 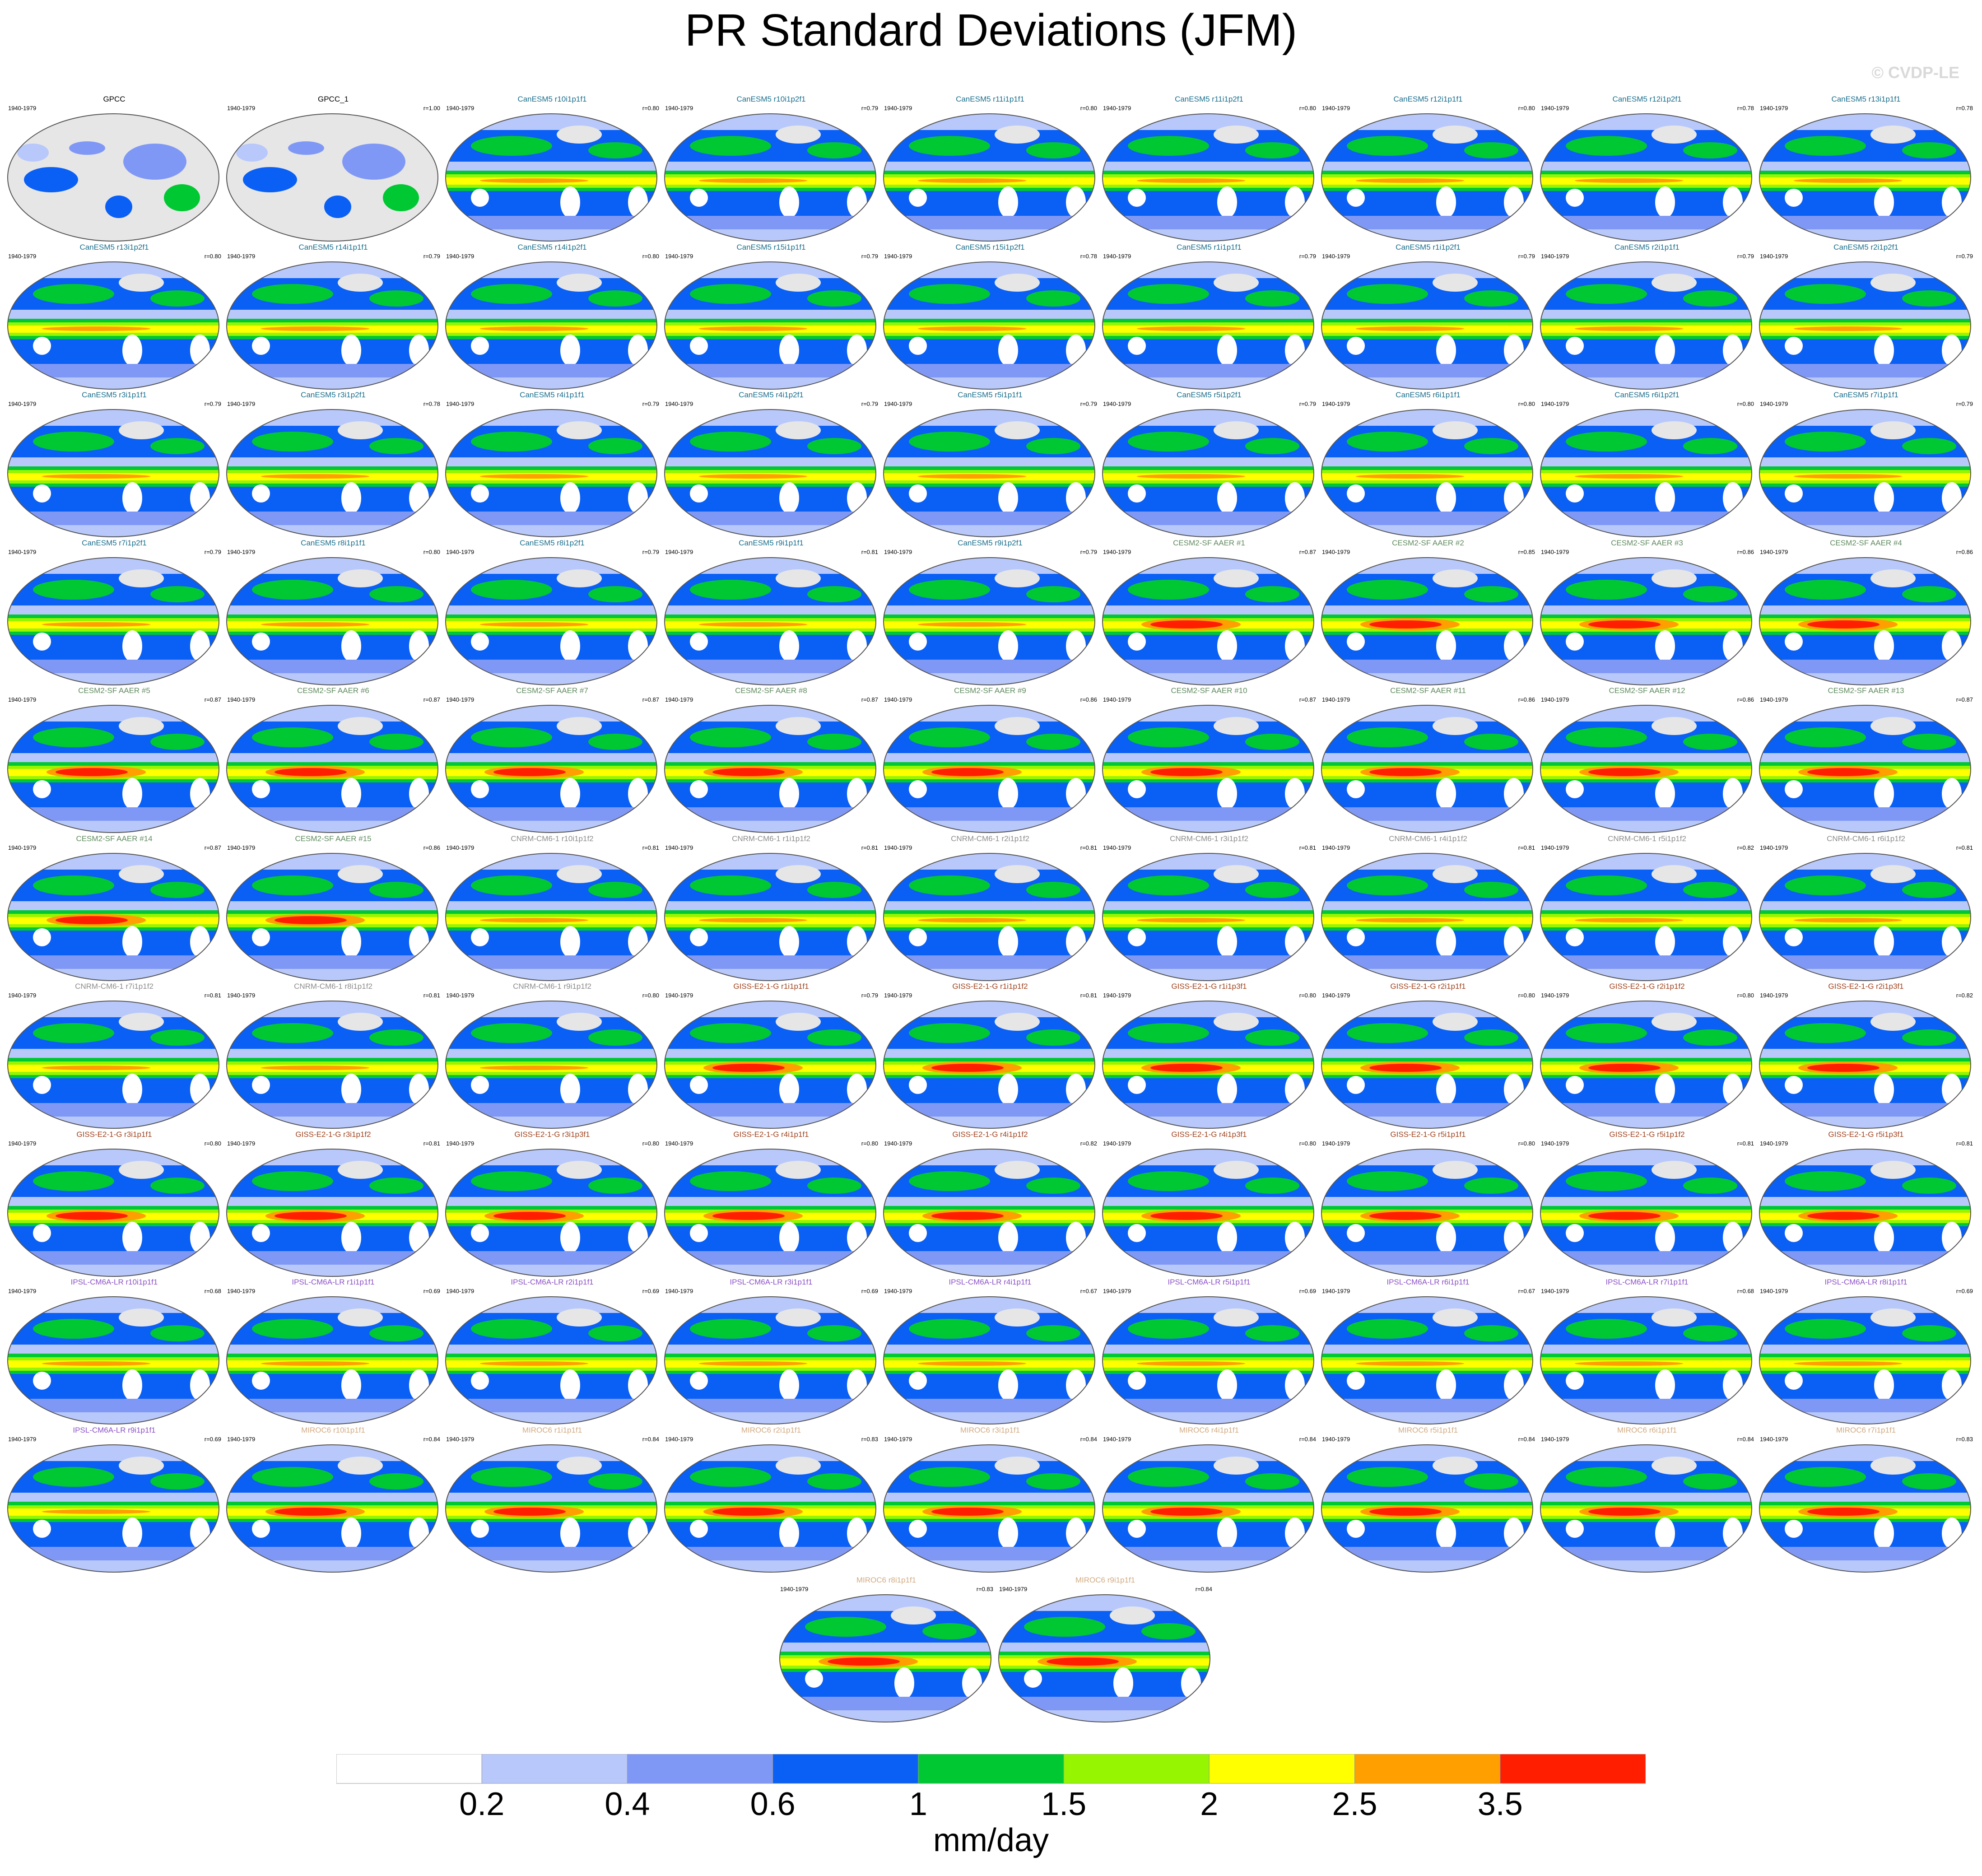 What do you see at coordinates (1209, 1352) in the screenshot?
I see `map-panel: IPSL-CM6A-LR r5i1p1f1 1940-1979 r=0.69` at bounding box center [1209, 1352].